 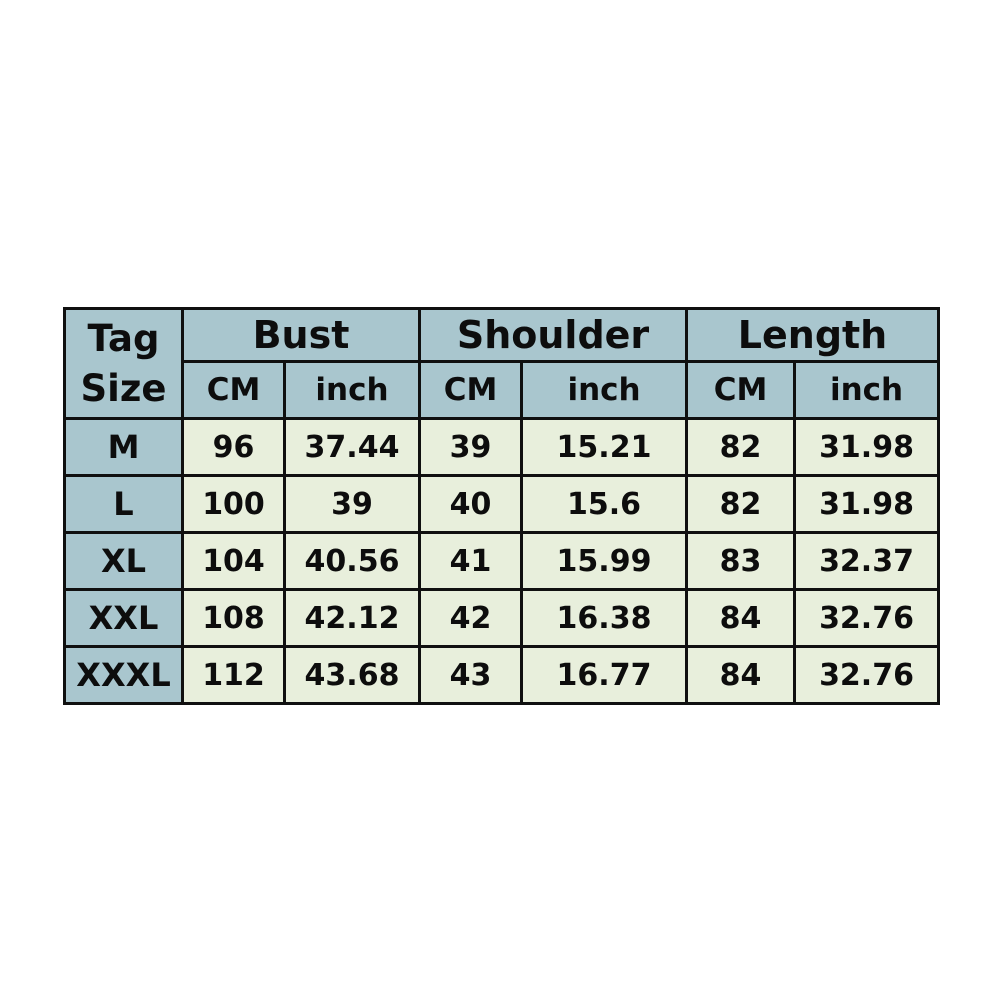 What do you see at coordinates (741, 390) in the screenshot?
I see `unit-header-length-cm: CM` at bounding box center [741, 390].